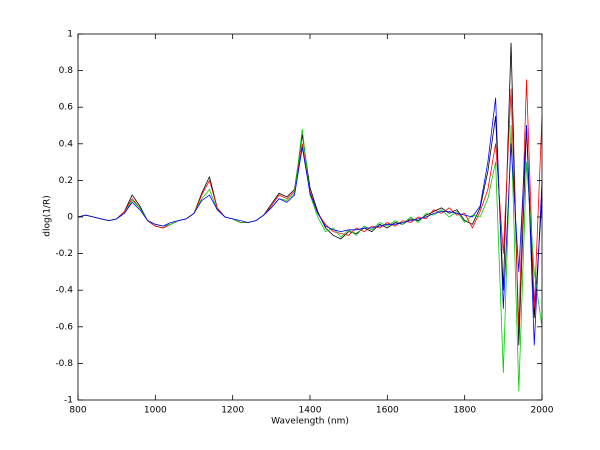 The image size is (600, 450). Describe the element at coordinates (64, 254) in the screenshot. I see `y-tick-label: -0.2` at that location.